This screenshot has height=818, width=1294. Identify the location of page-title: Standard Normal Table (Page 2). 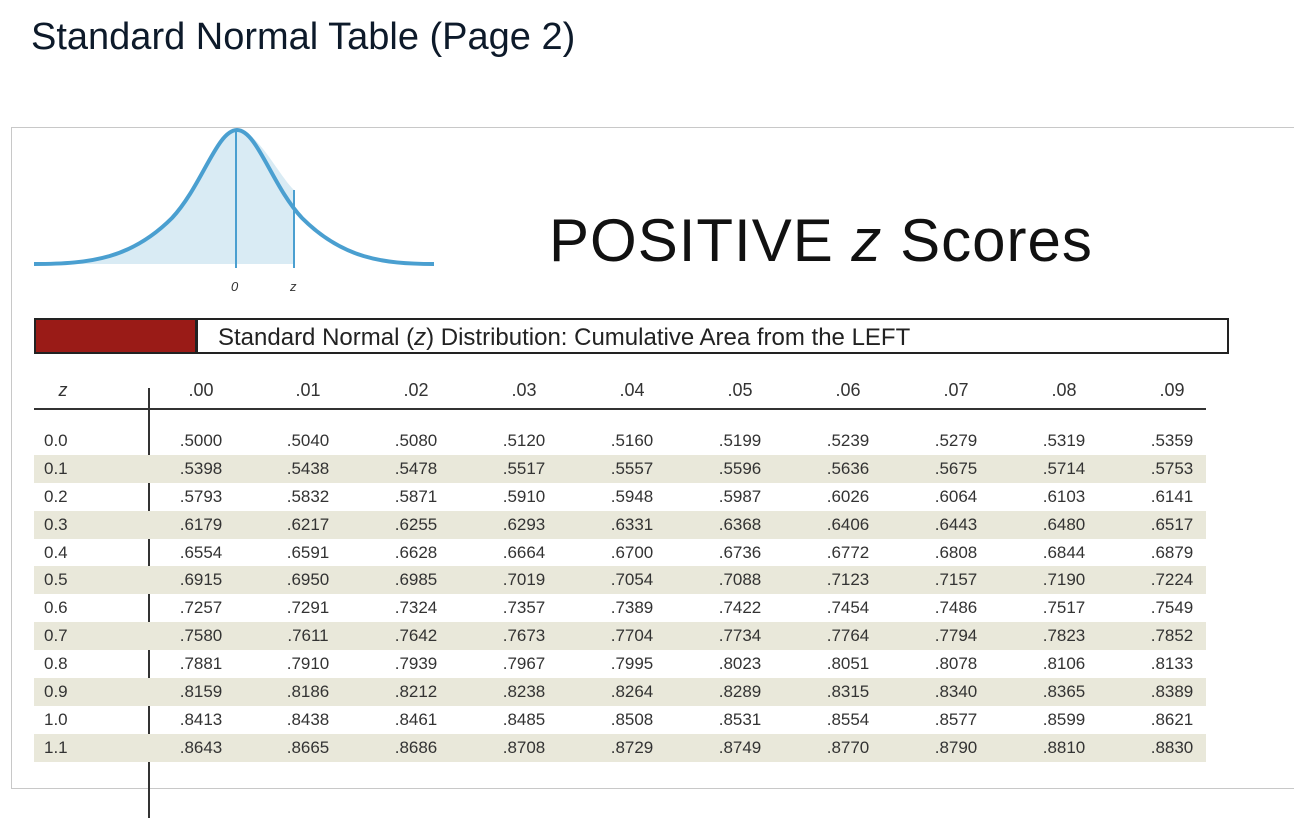
(303, 37).